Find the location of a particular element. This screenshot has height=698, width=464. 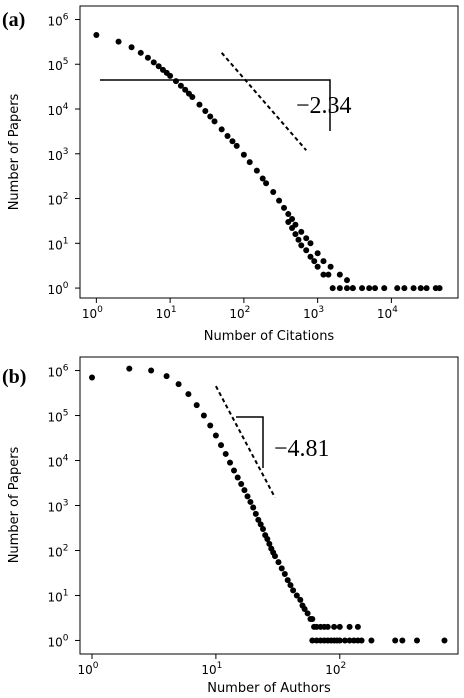

y-tick-label-5: 10⁵ is located at coordinates (57, 65).